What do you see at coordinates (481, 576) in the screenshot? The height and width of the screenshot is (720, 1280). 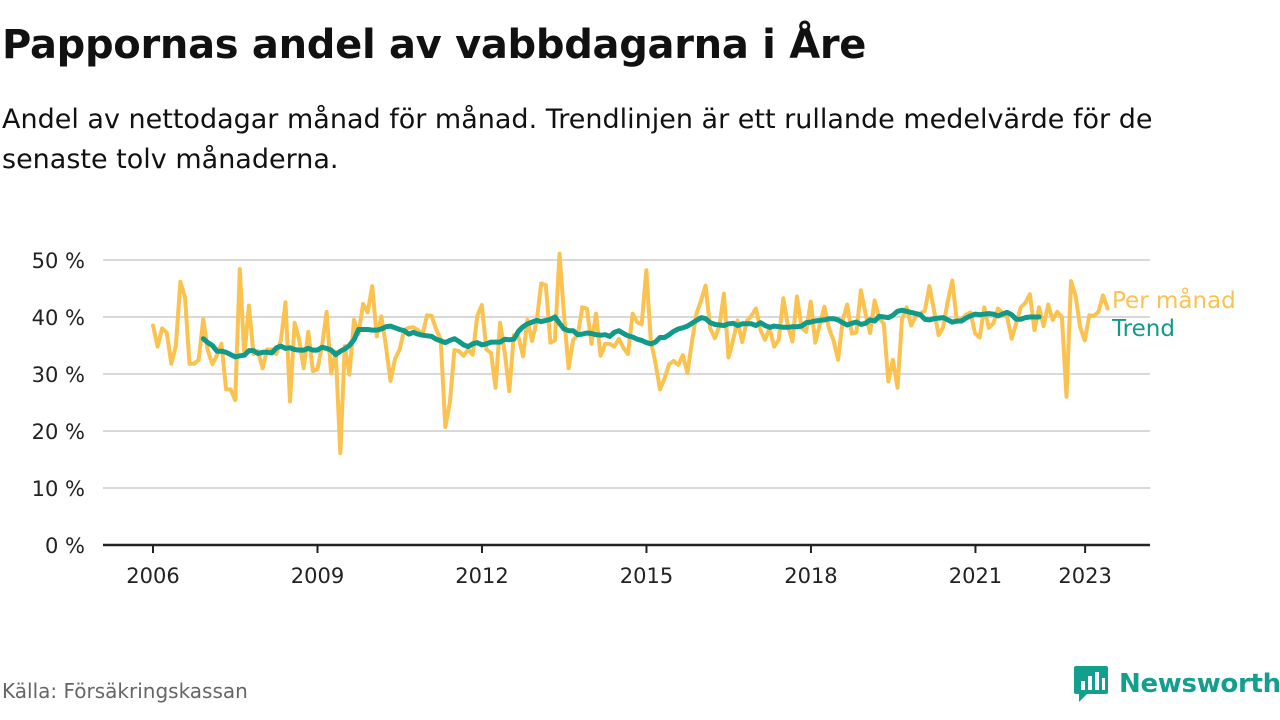 I see `x-tick-label: 2012` at bounding box center [481, 576].